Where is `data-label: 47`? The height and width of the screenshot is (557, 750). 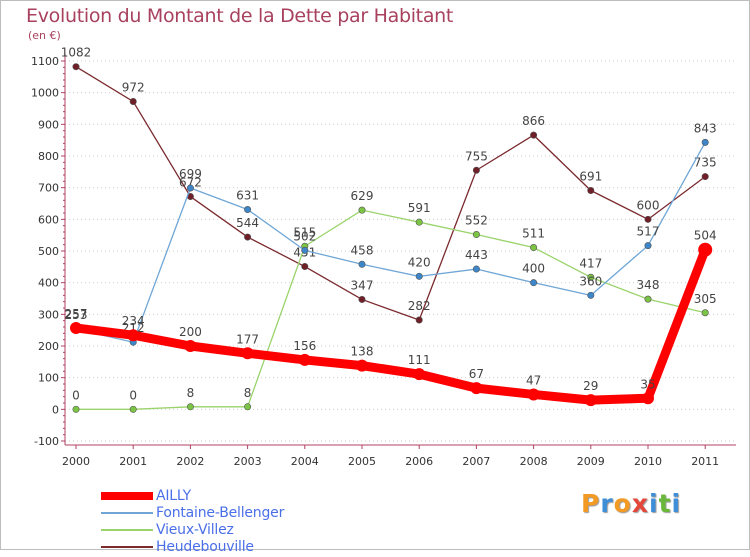
data-label: 47 is located at coordinates (533, 380).